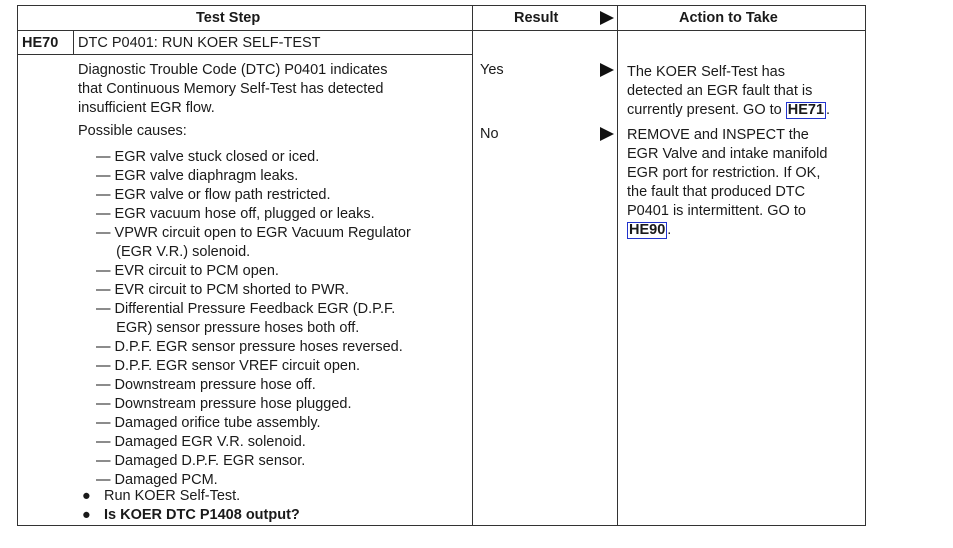 The image size is (953, 548). Describe the element at coordinates (187, 271) in the screenshot. I see `cause-item: — EVR circuit to PCM open.` at that location.